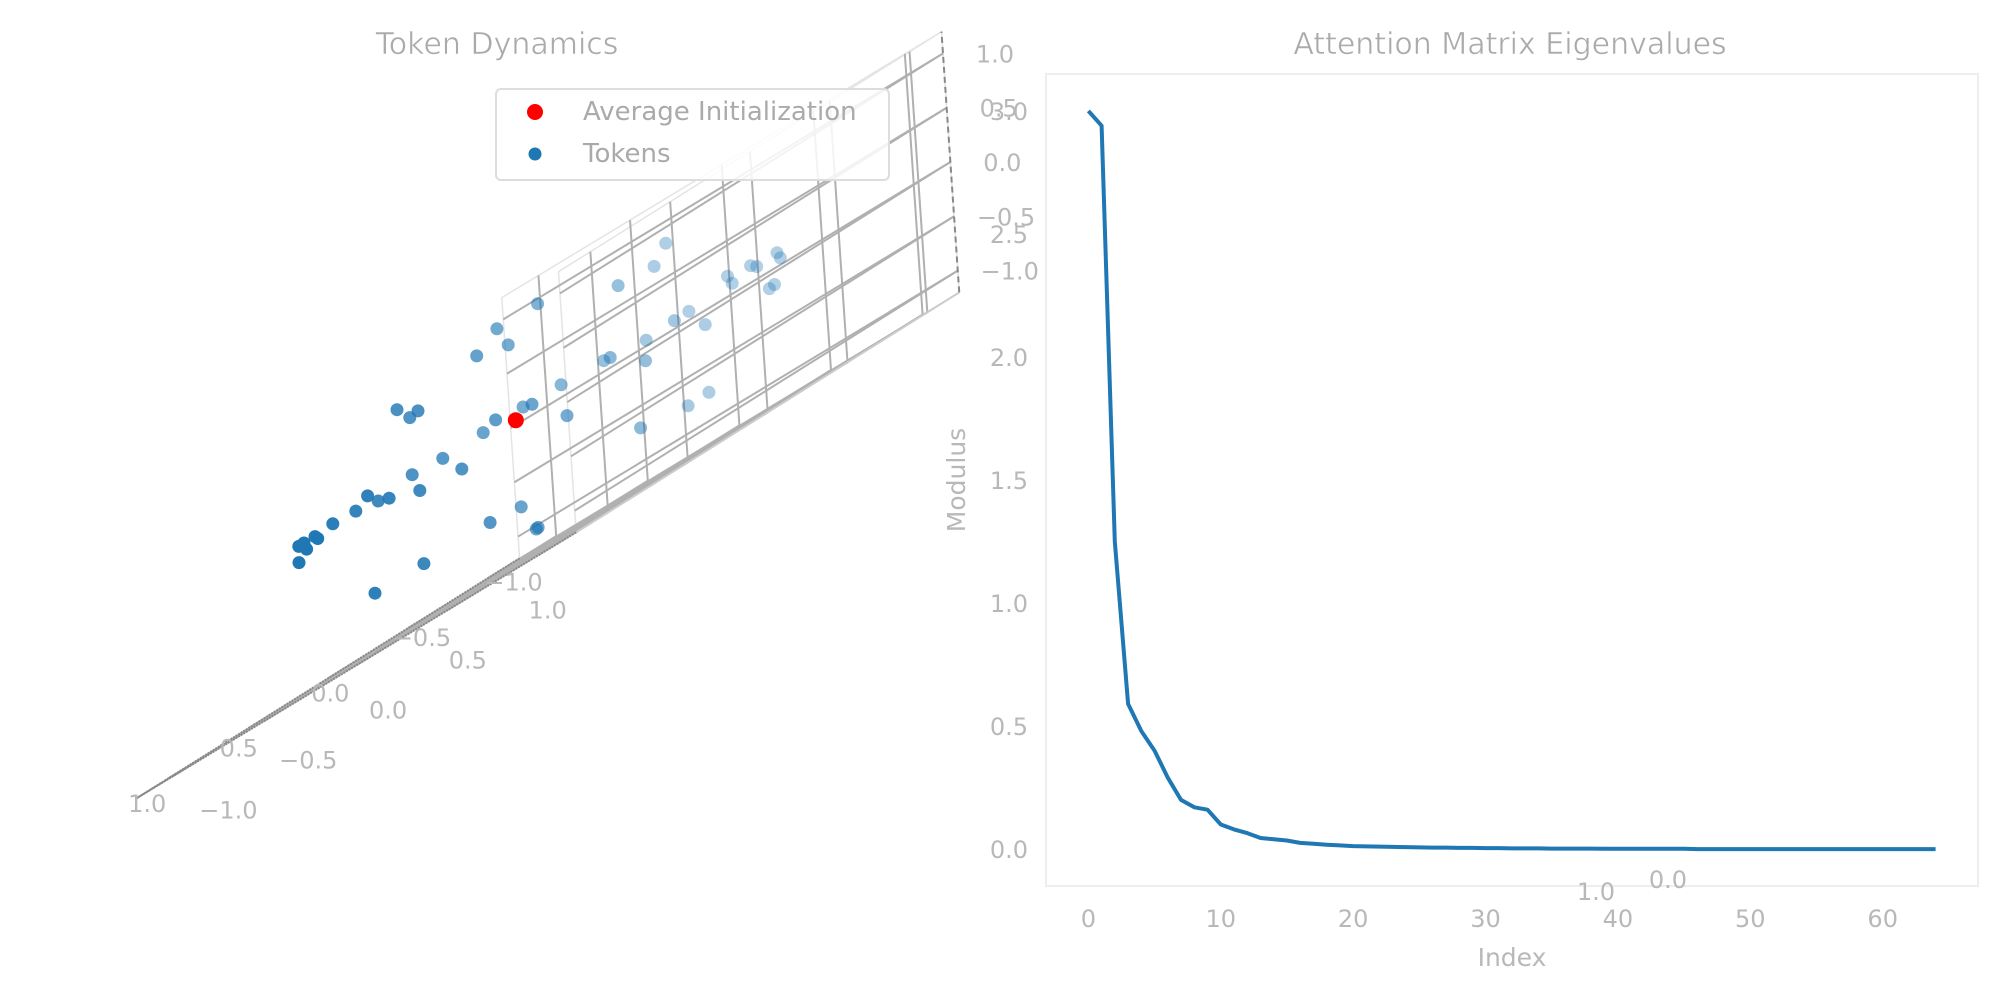 This screenshot has height=1000, width=2000. Describe the element at coordinates (535, 112) in the screenshot. I see `legend-marker-average-initialization` at that location.